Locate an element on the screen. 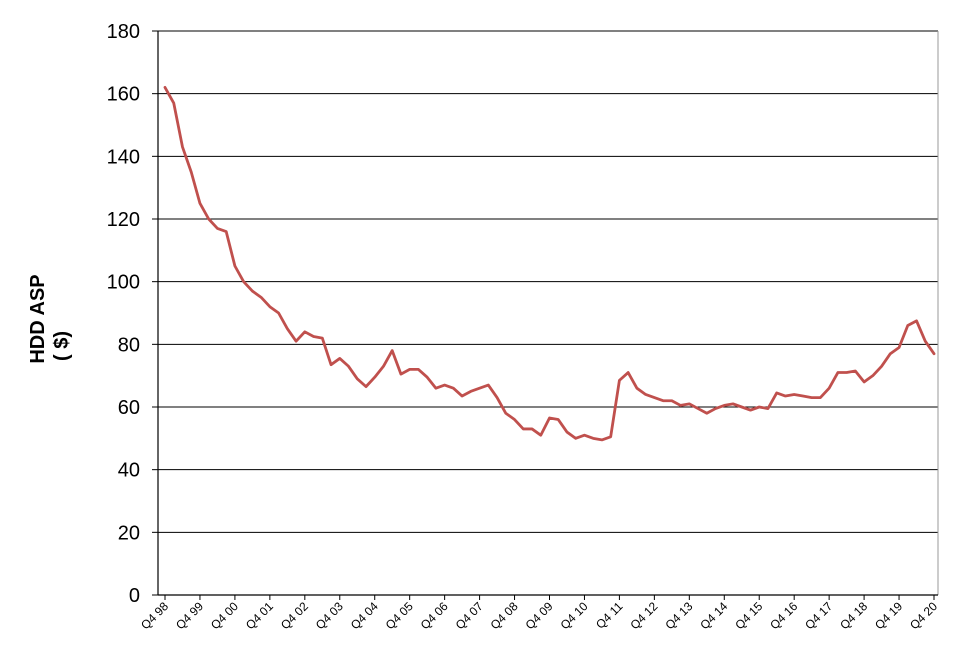 This screenshot has width=959, height=660. x-tick-label: Q4 16 is located at coordinates (783, 615).